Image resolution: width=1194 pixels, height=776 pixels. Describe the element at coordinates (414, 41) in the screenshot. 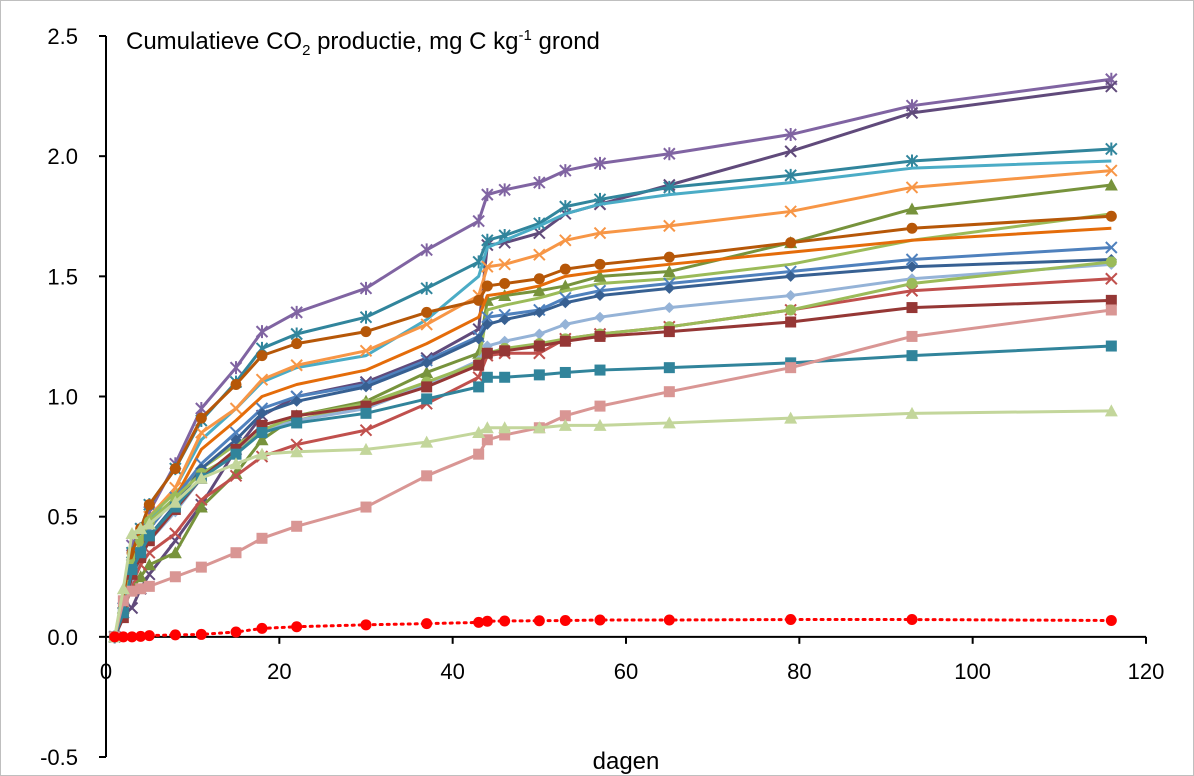

I see `chart-title-middle: productie, mg C kg` at that location.